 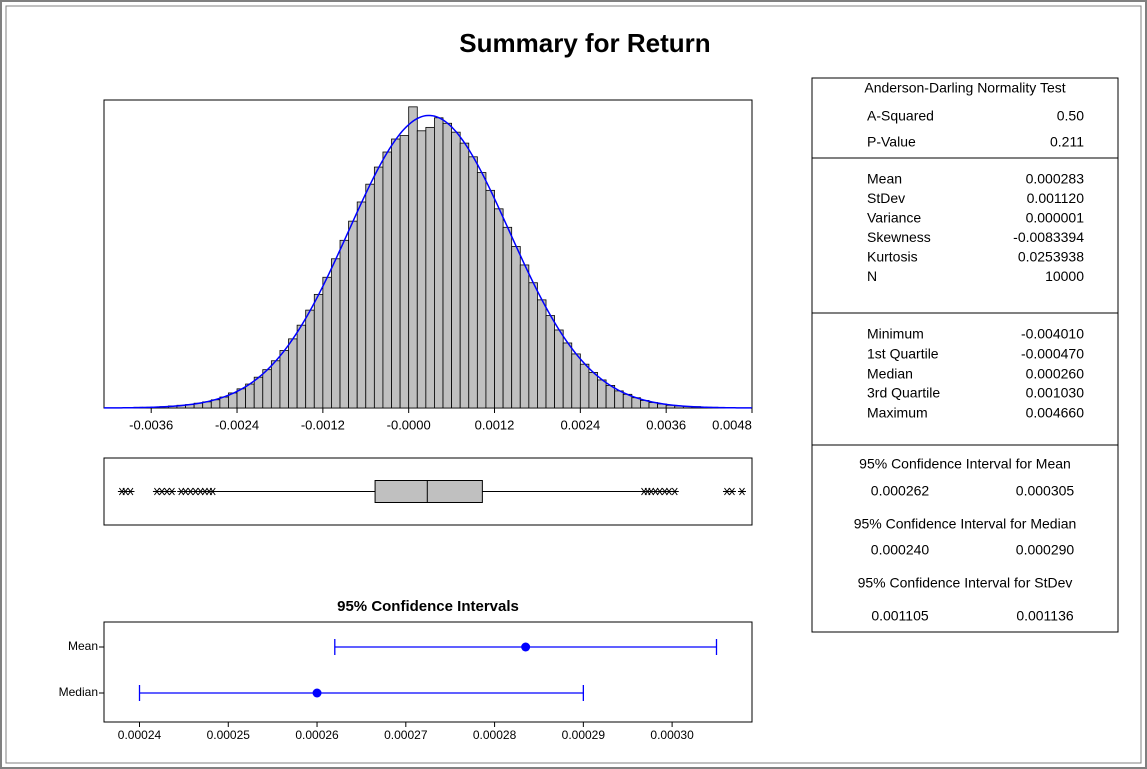 I want to click on x-tick-label: 0.0036, so click(x=666, y=424).